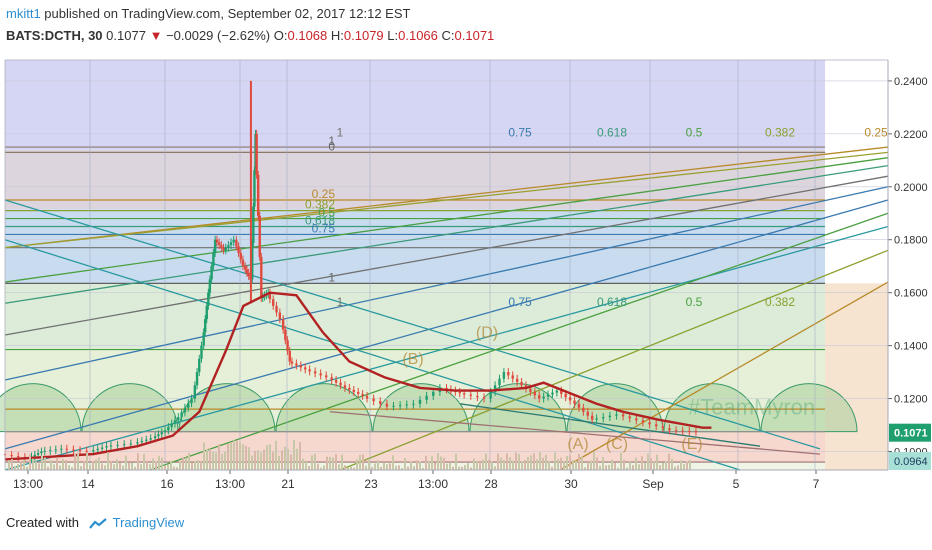 The image size is (932, 550). Describe the element at coordinates (610, 425) in the screenshot. I see `fan-line` at that location.